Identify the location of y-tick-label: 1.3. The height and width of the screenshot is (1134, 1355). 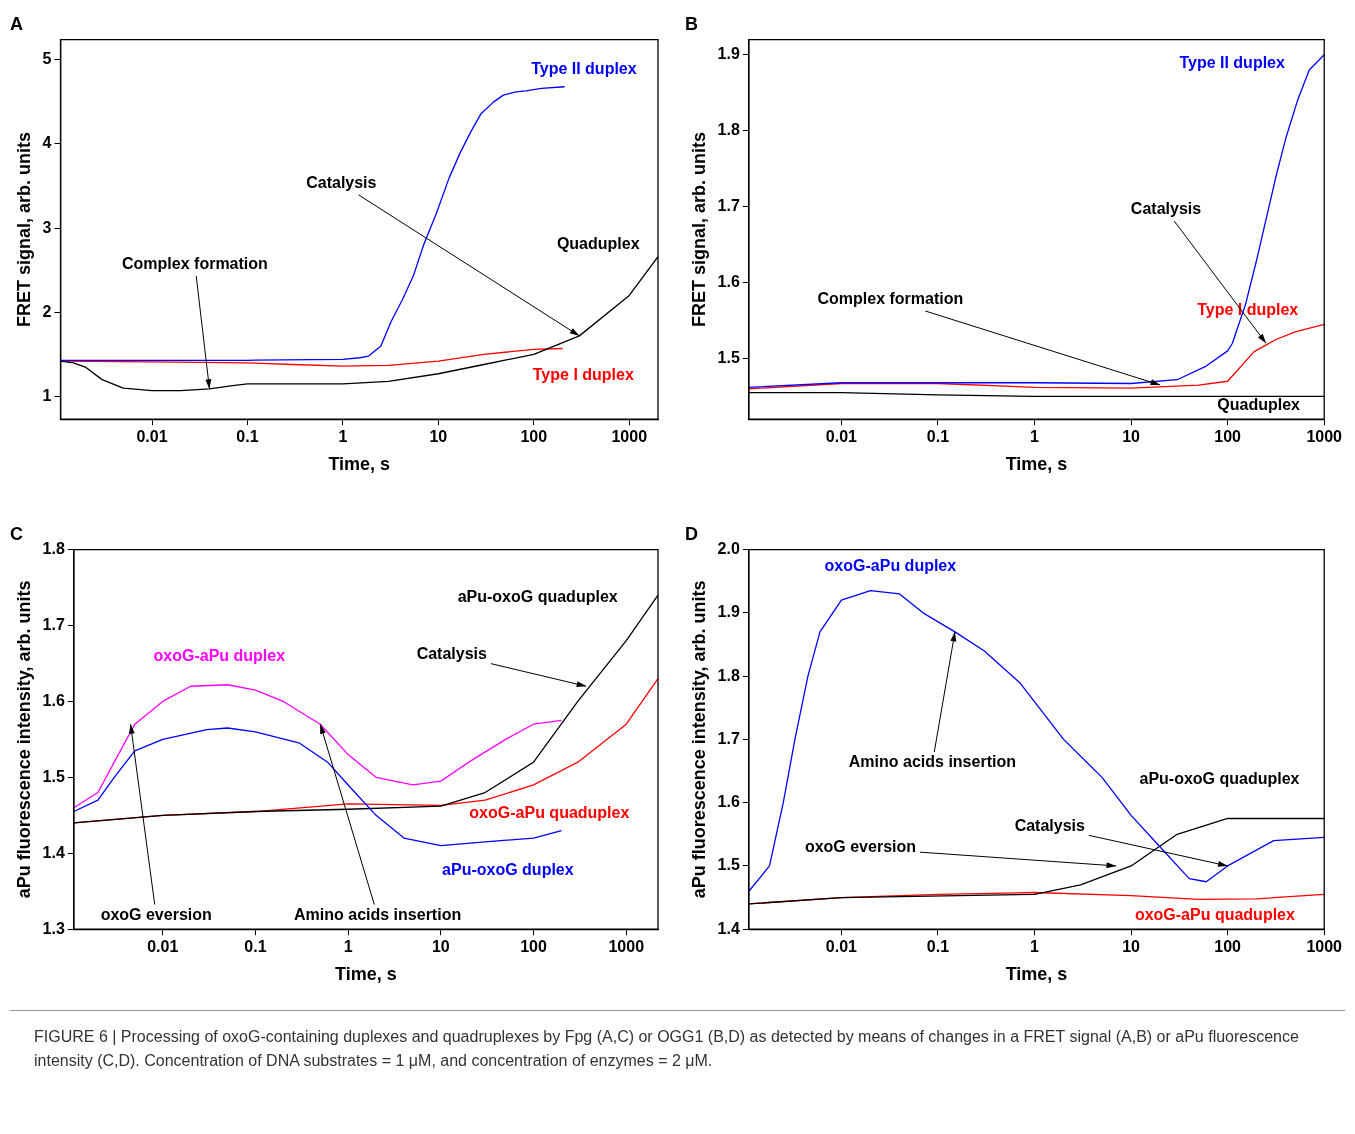
(53, 928).